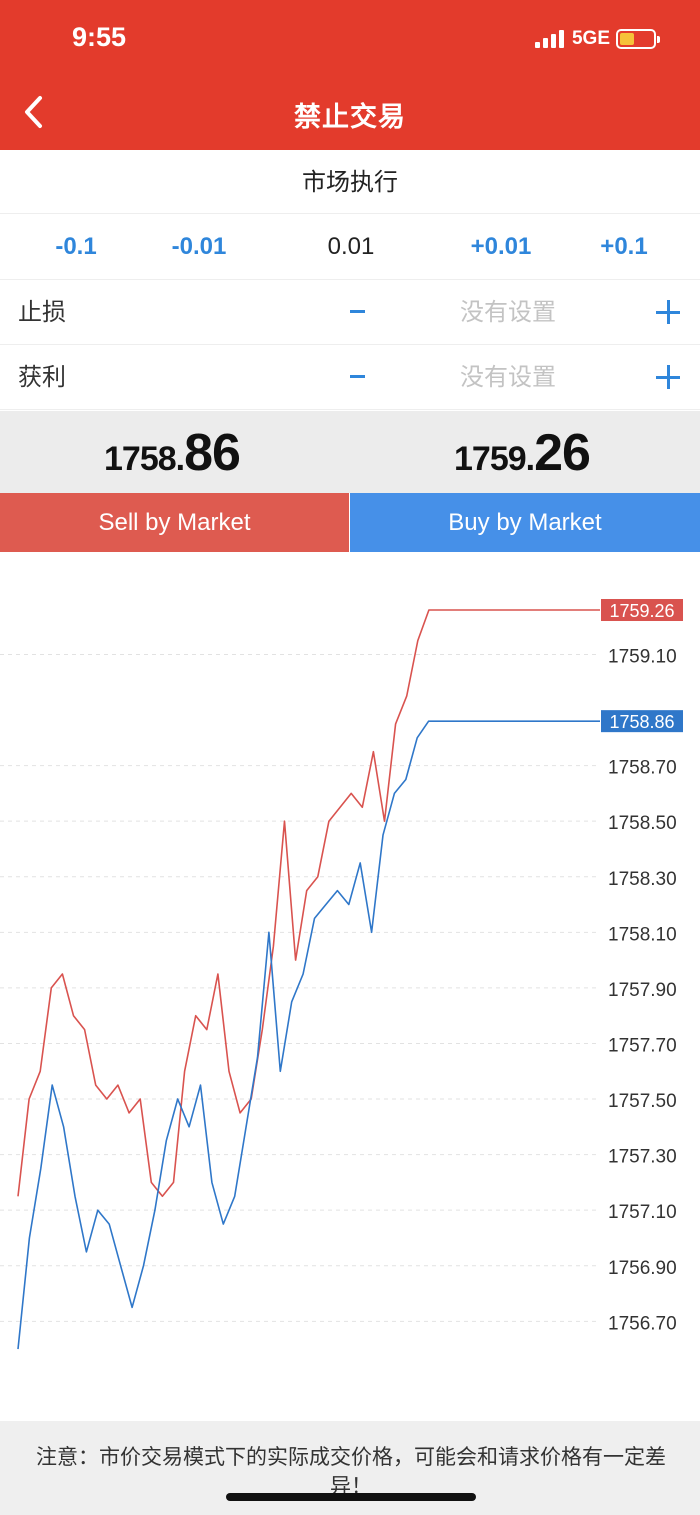  Describe the element at coordinates (642, 656) in the screenshot. I see `y-tick-label: 1759.10` at that location.